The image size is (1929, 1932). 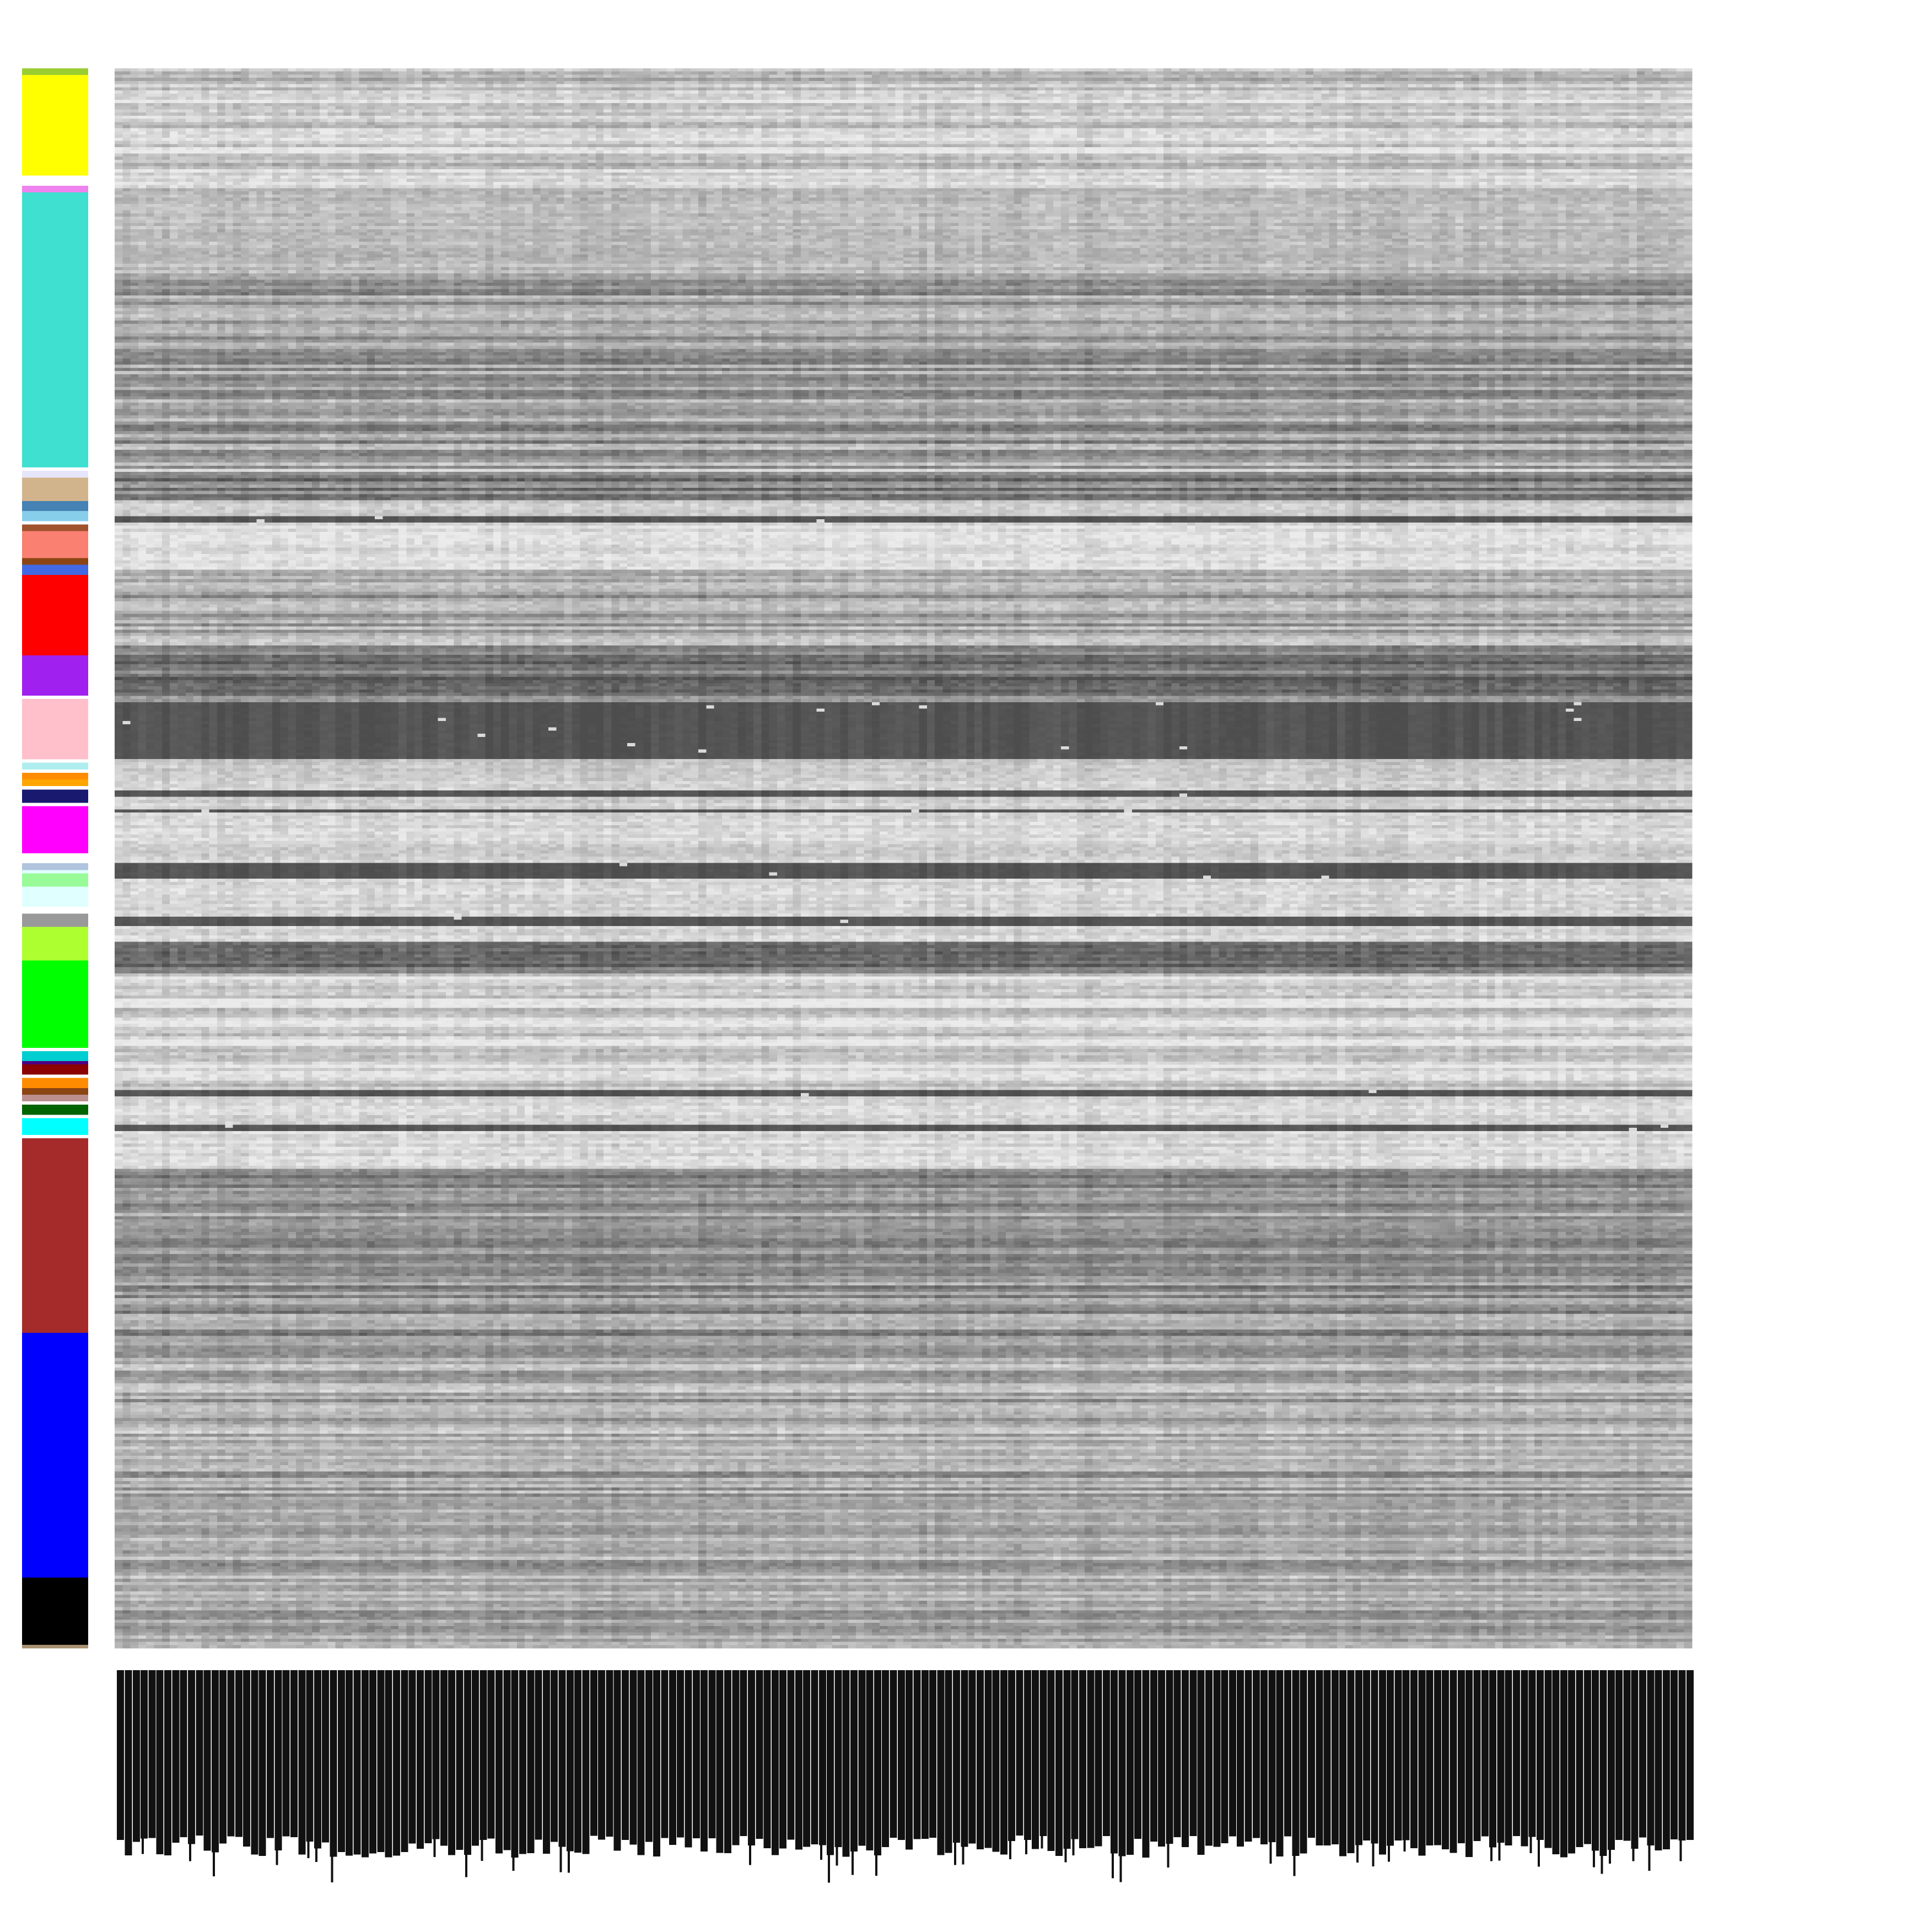 What do you see at coordinates (55, 783) in the screenshot?
I see `module-segment` at bounding box center [55, 783].